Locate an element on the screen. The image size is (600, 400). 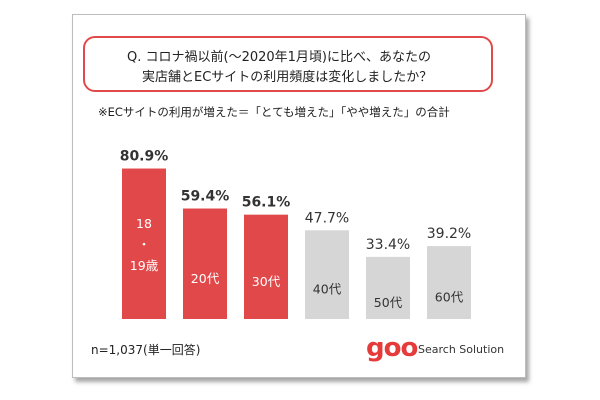
definition-note: ※ECサイトの利用が増えた＝「とても増えた」「やや増えた」の合計 is located at coordinates (274, 112).